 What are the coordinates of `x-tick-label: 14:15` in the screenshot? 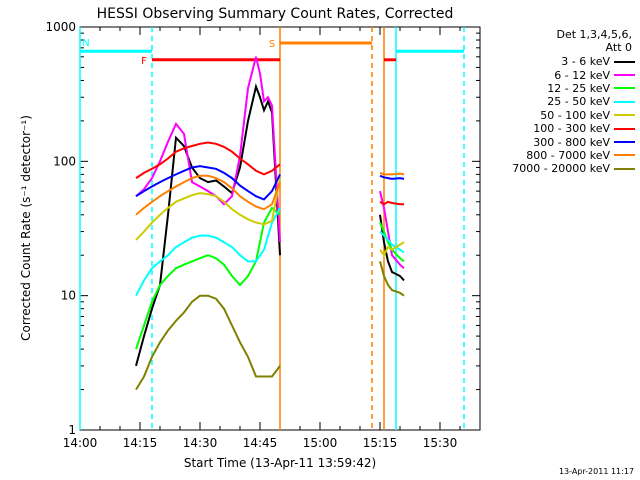 It's located at (140, 443).